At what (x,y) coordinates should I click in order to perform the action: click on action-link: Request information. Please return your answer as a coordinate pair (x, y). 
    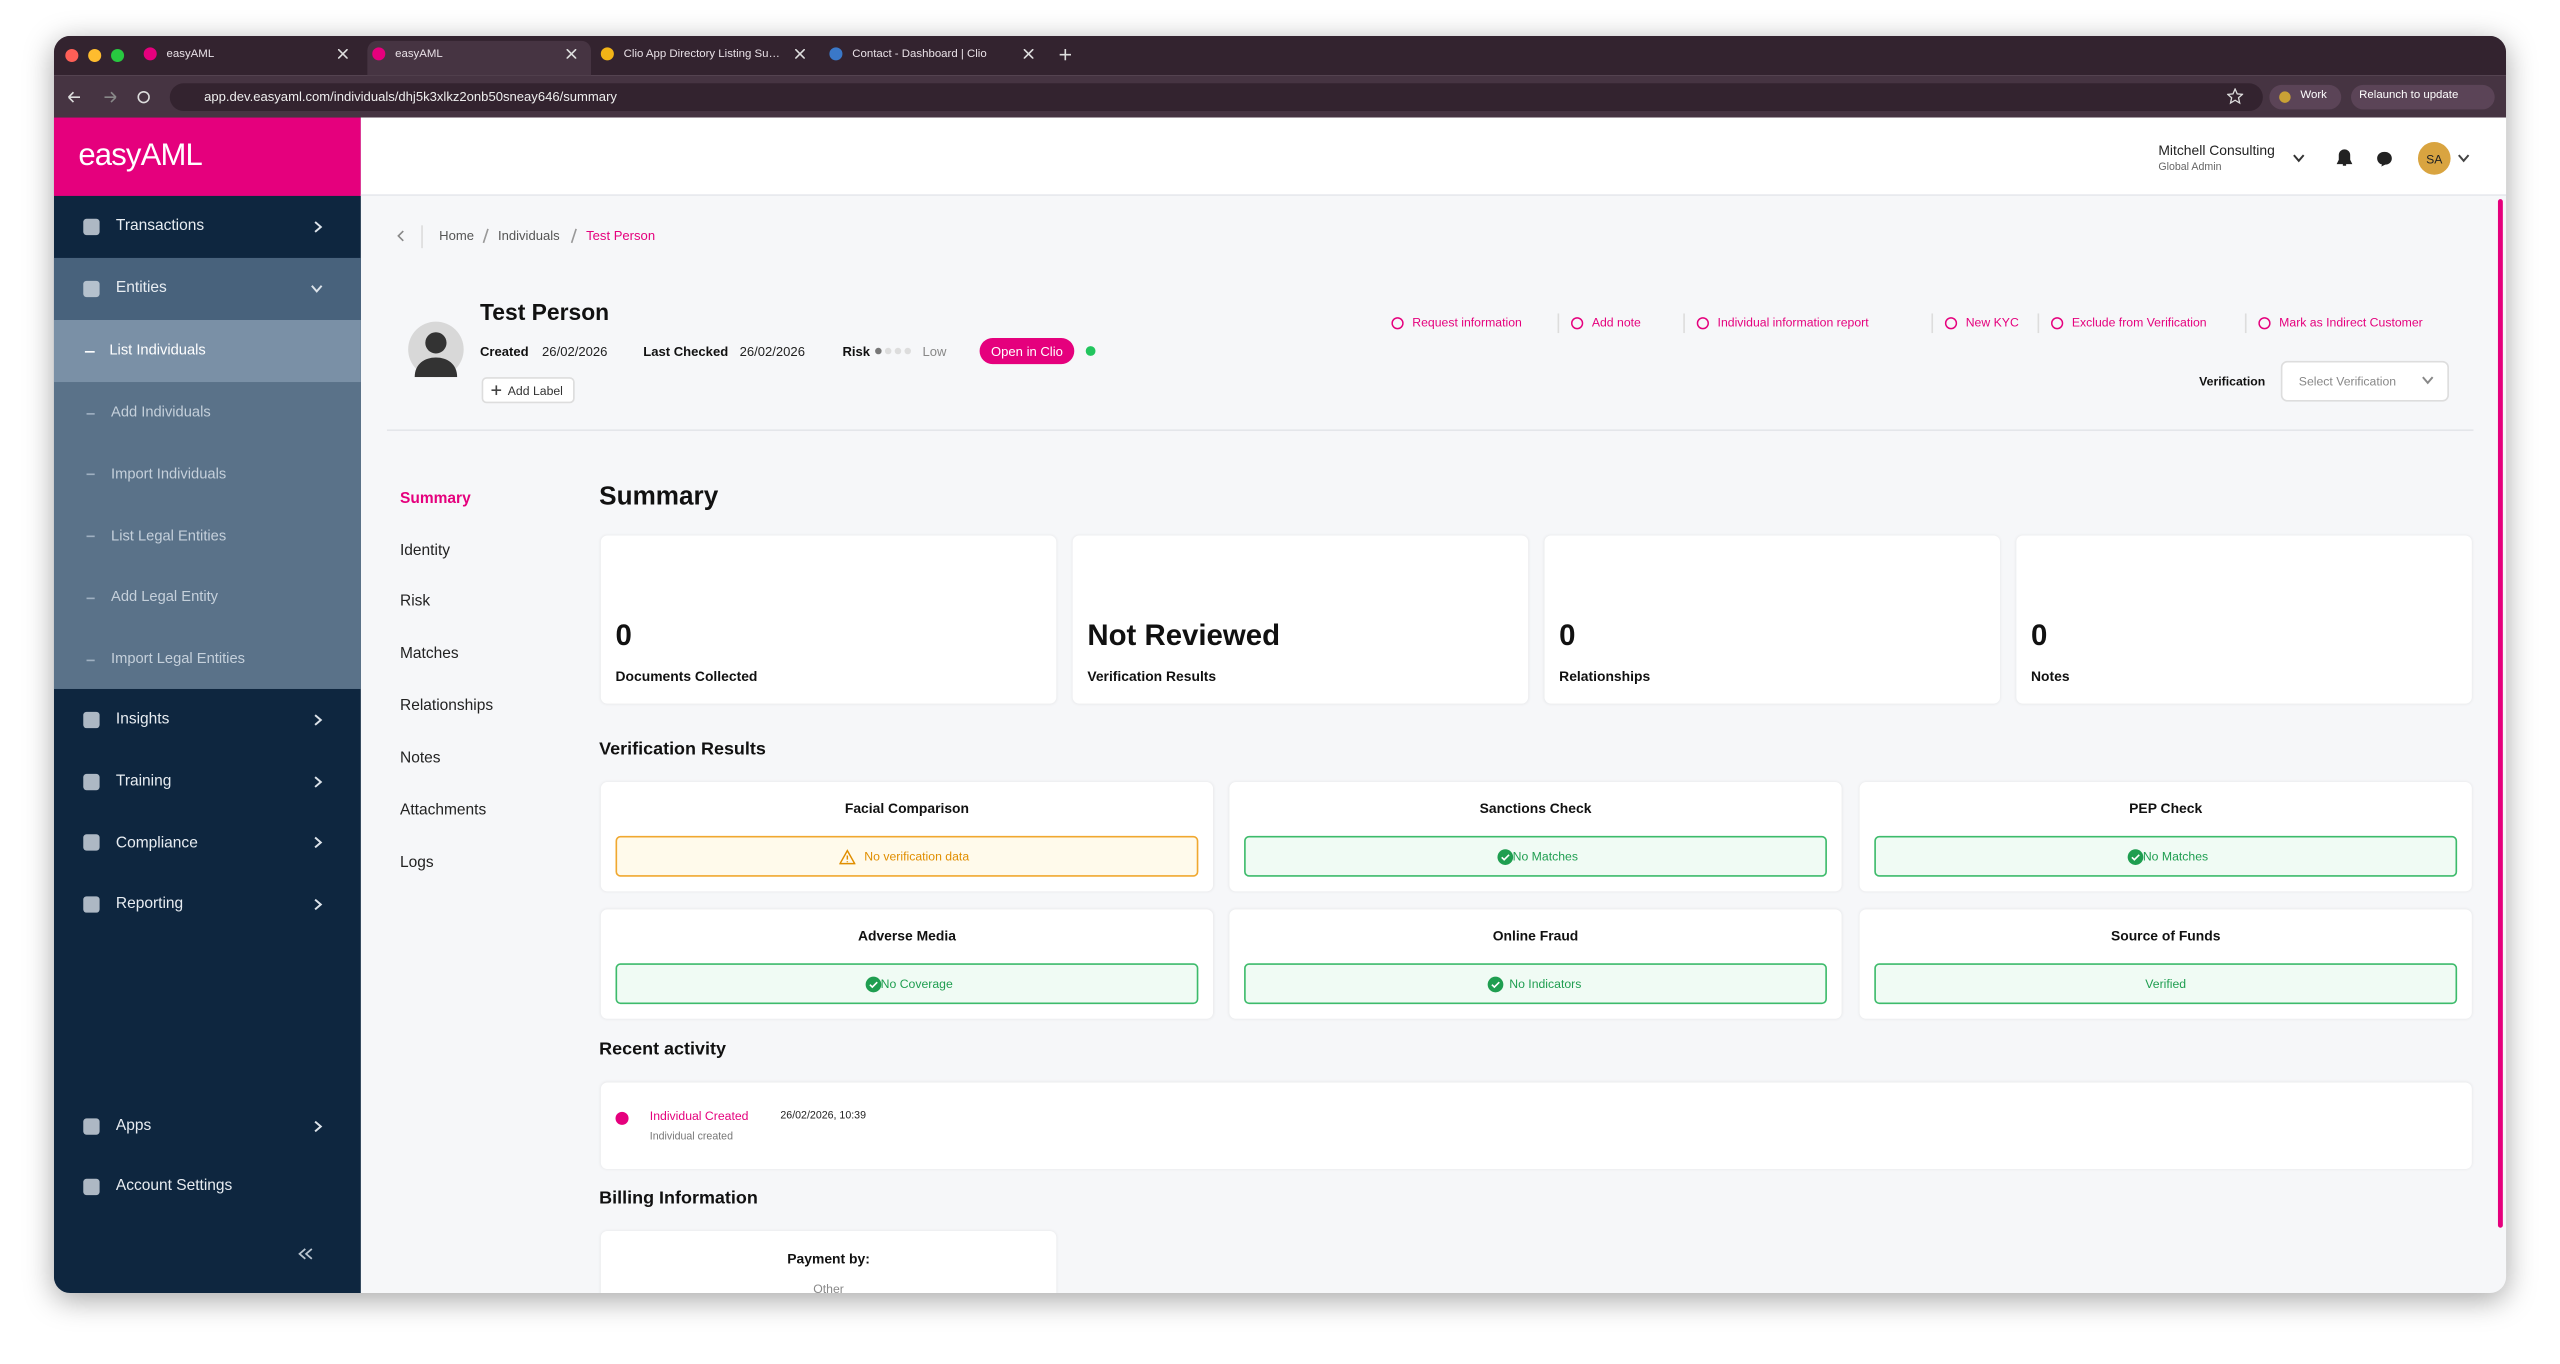
    Looking at the image, I should click on (1467, 323).